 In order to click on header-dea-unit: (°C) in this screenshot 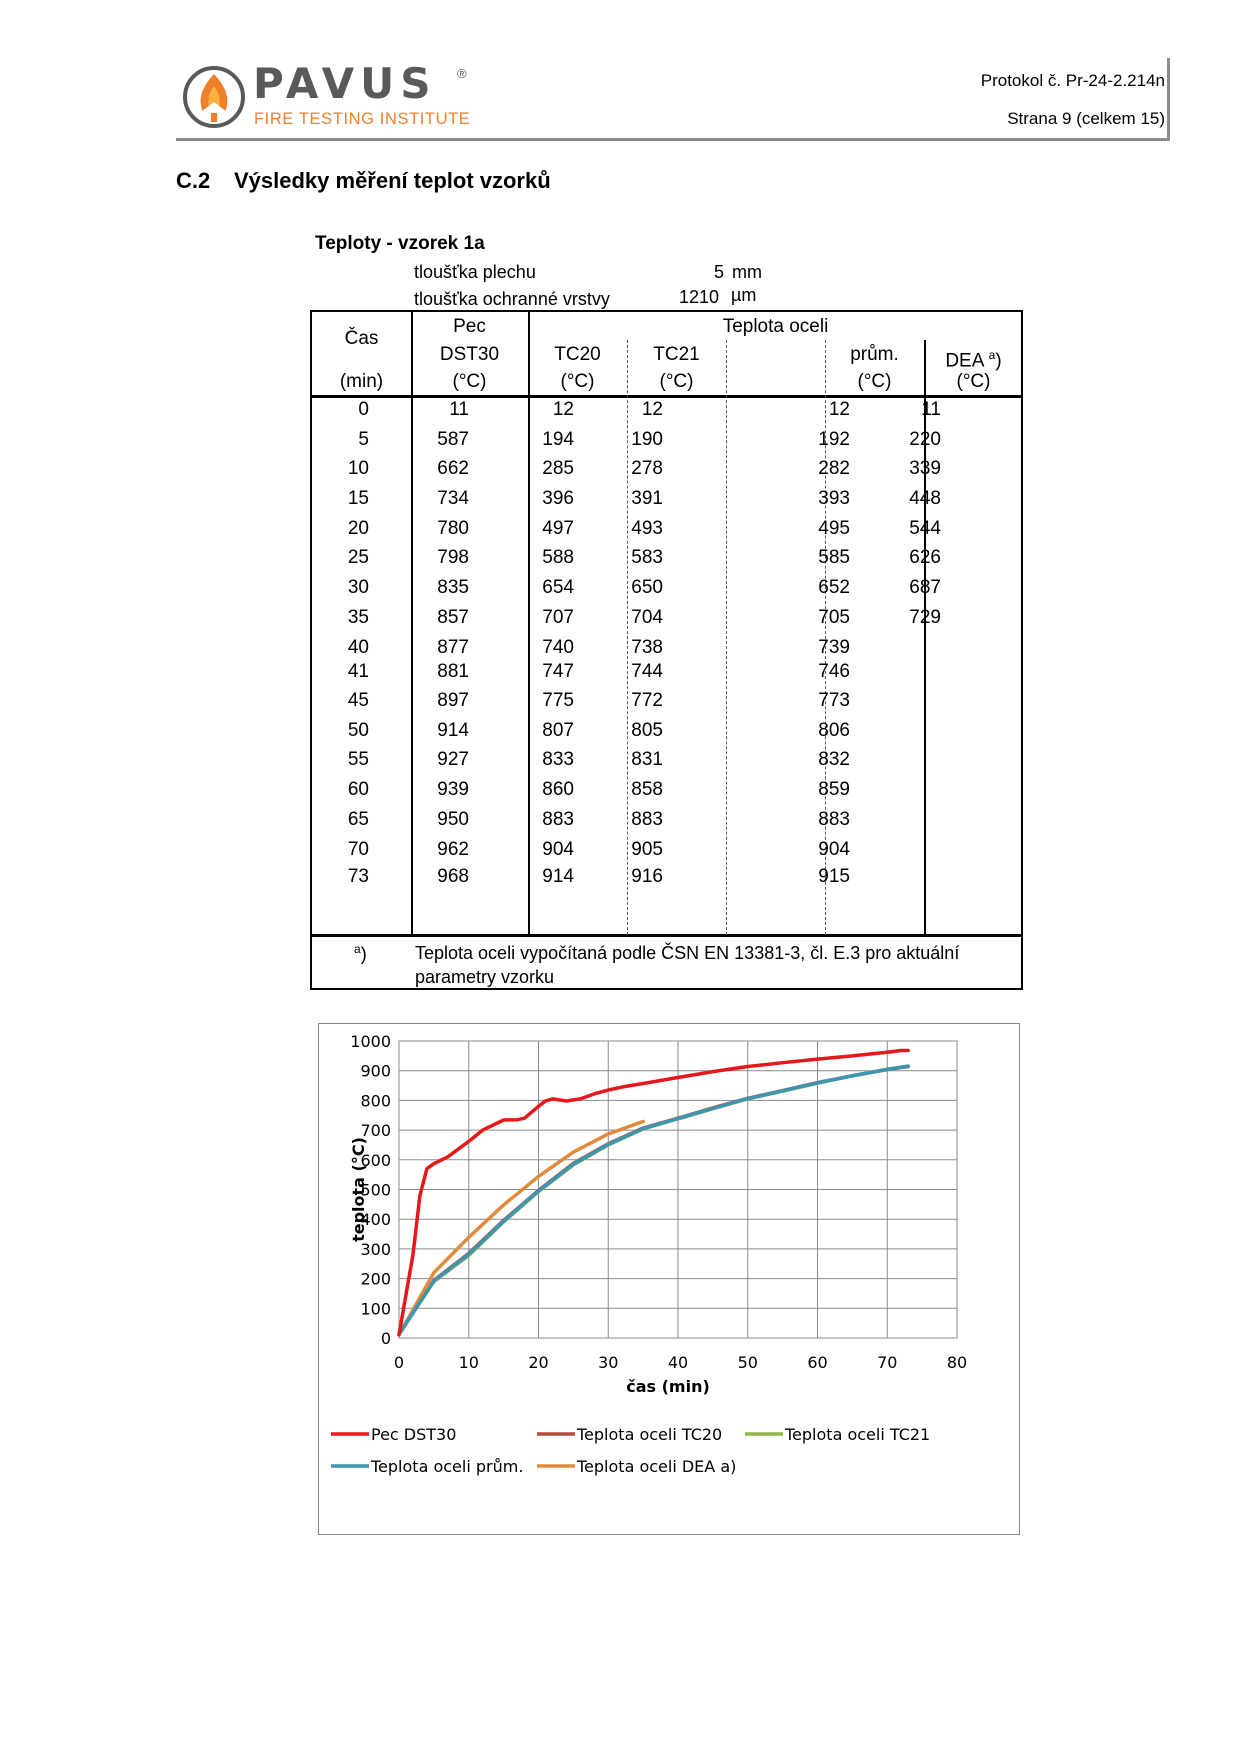, I will do `click(973, 381)`.